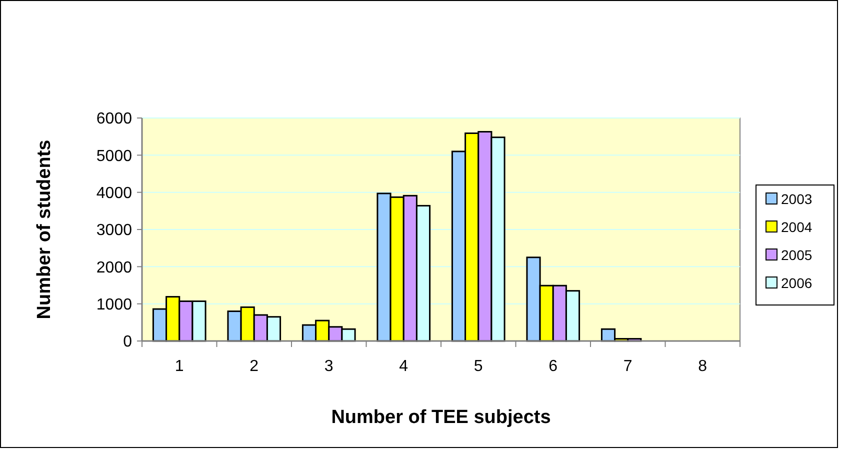 The image size is (862, 459). Describe the element at coordinates (329, 366) in the screenshot. I see `x-tick-label: 3` at that location.